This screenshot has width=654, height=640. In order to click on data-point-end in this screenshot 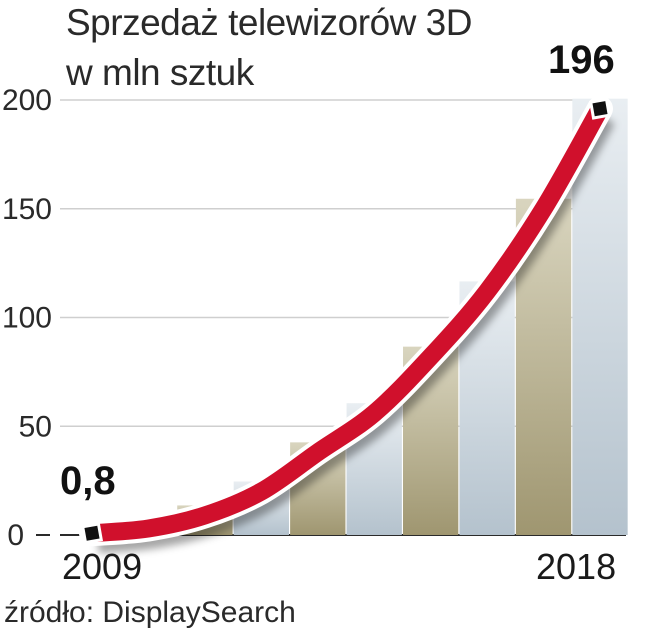, I will do `click(600, 108)`.